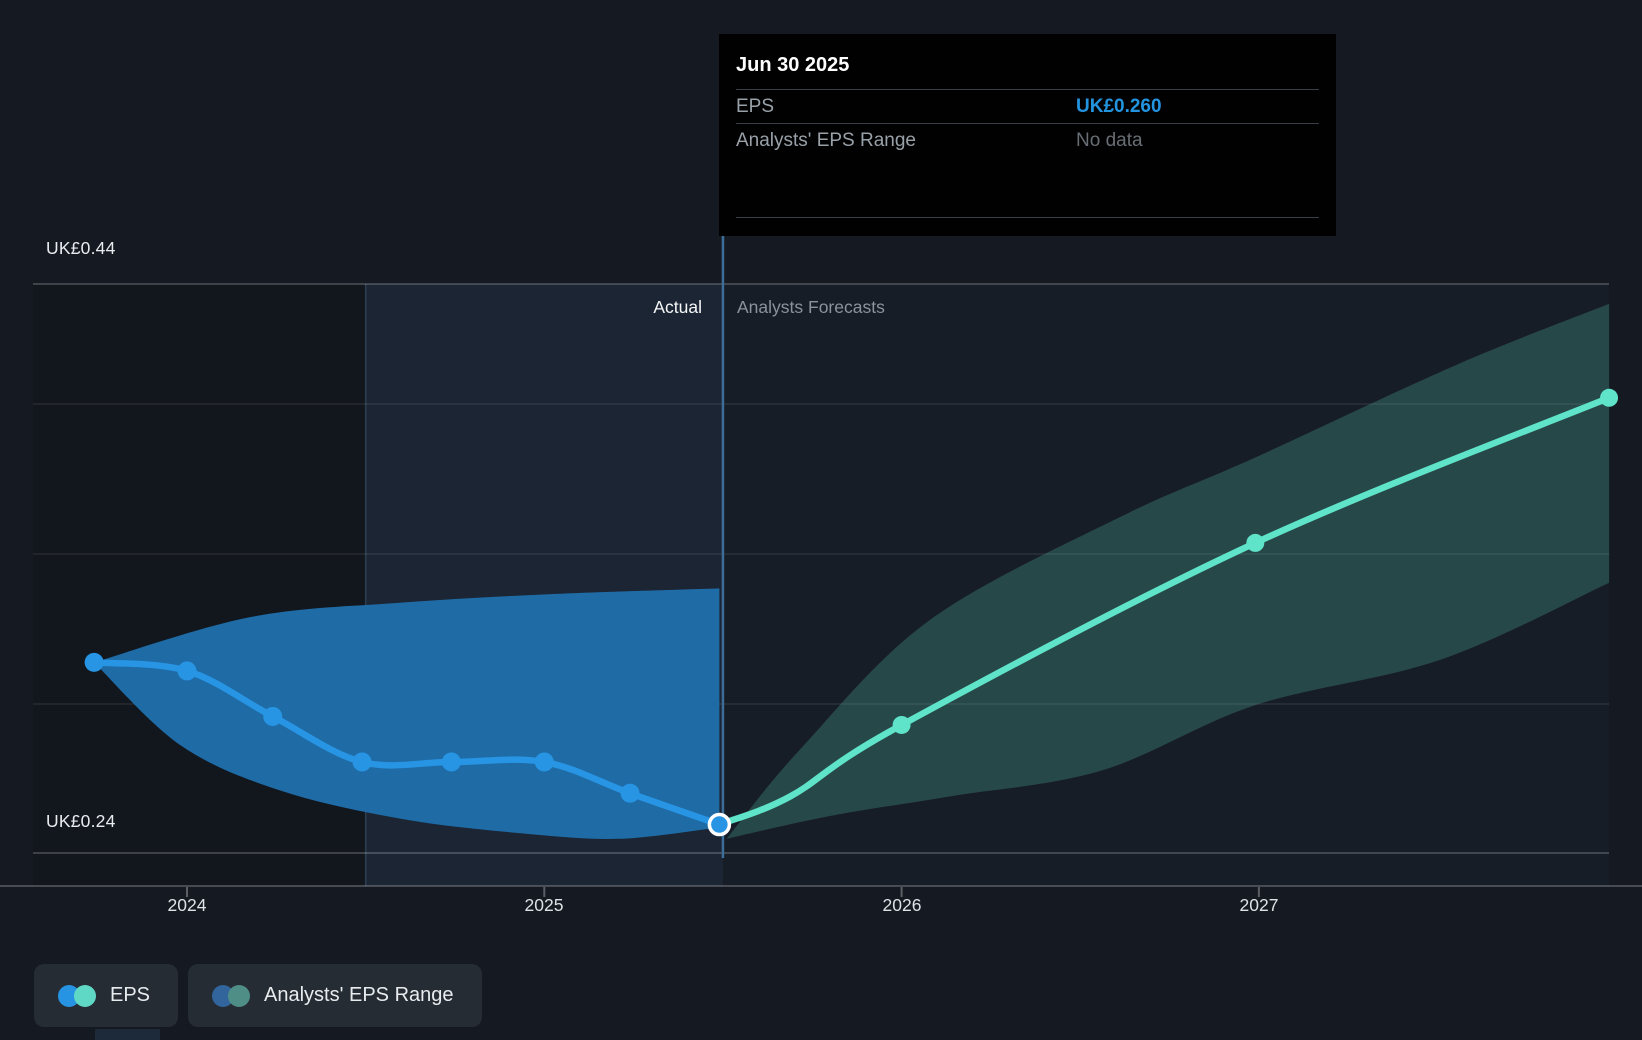  What do you see at coordinates (1109, 140) in the screenshot?
I see `tooltip-range-value: No data` at bounding box center [1109, 140].